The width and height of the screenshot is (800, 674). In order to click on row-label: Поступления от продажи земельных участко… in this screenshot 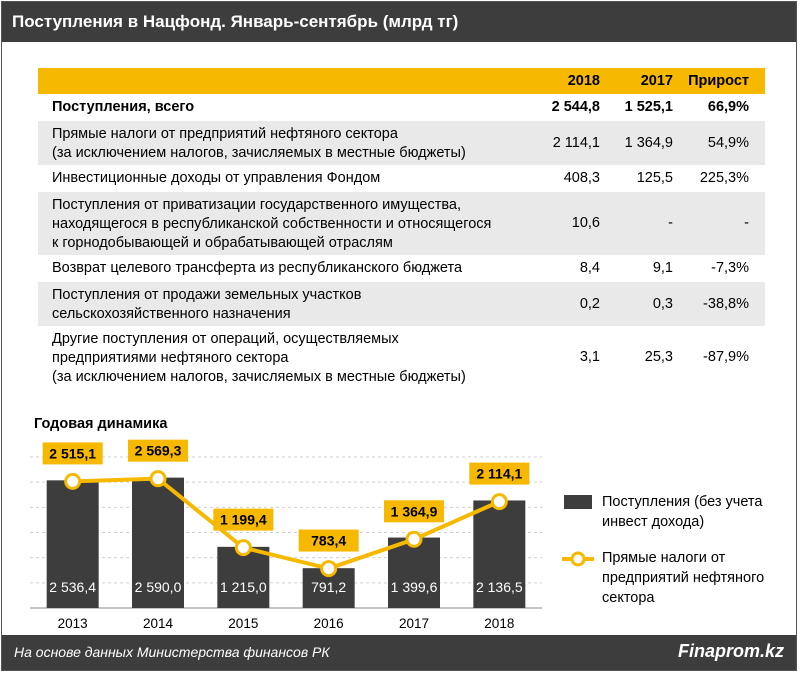, I will do `click(206, 305)`.